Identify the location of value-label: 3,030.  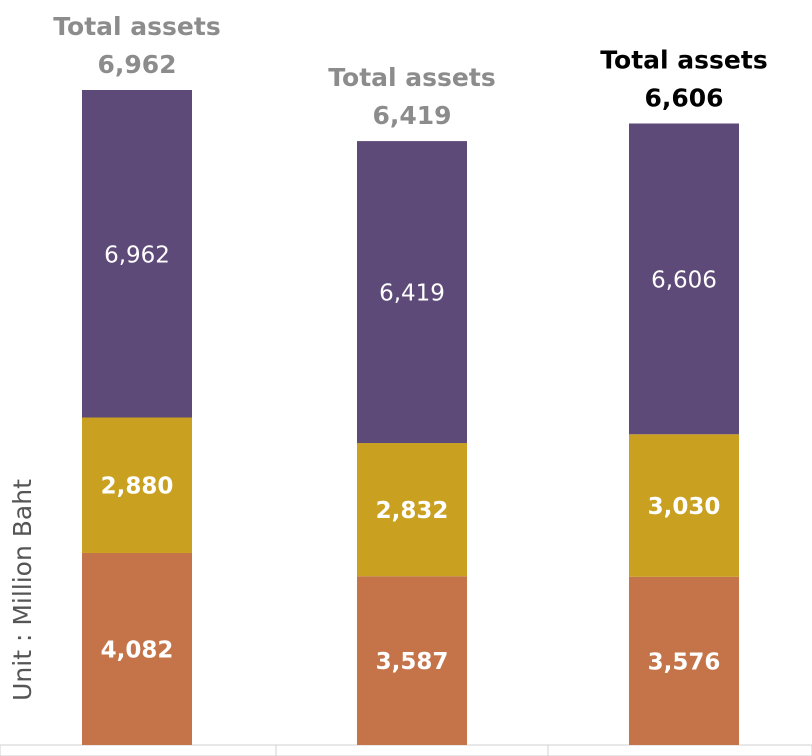
(684, 507).